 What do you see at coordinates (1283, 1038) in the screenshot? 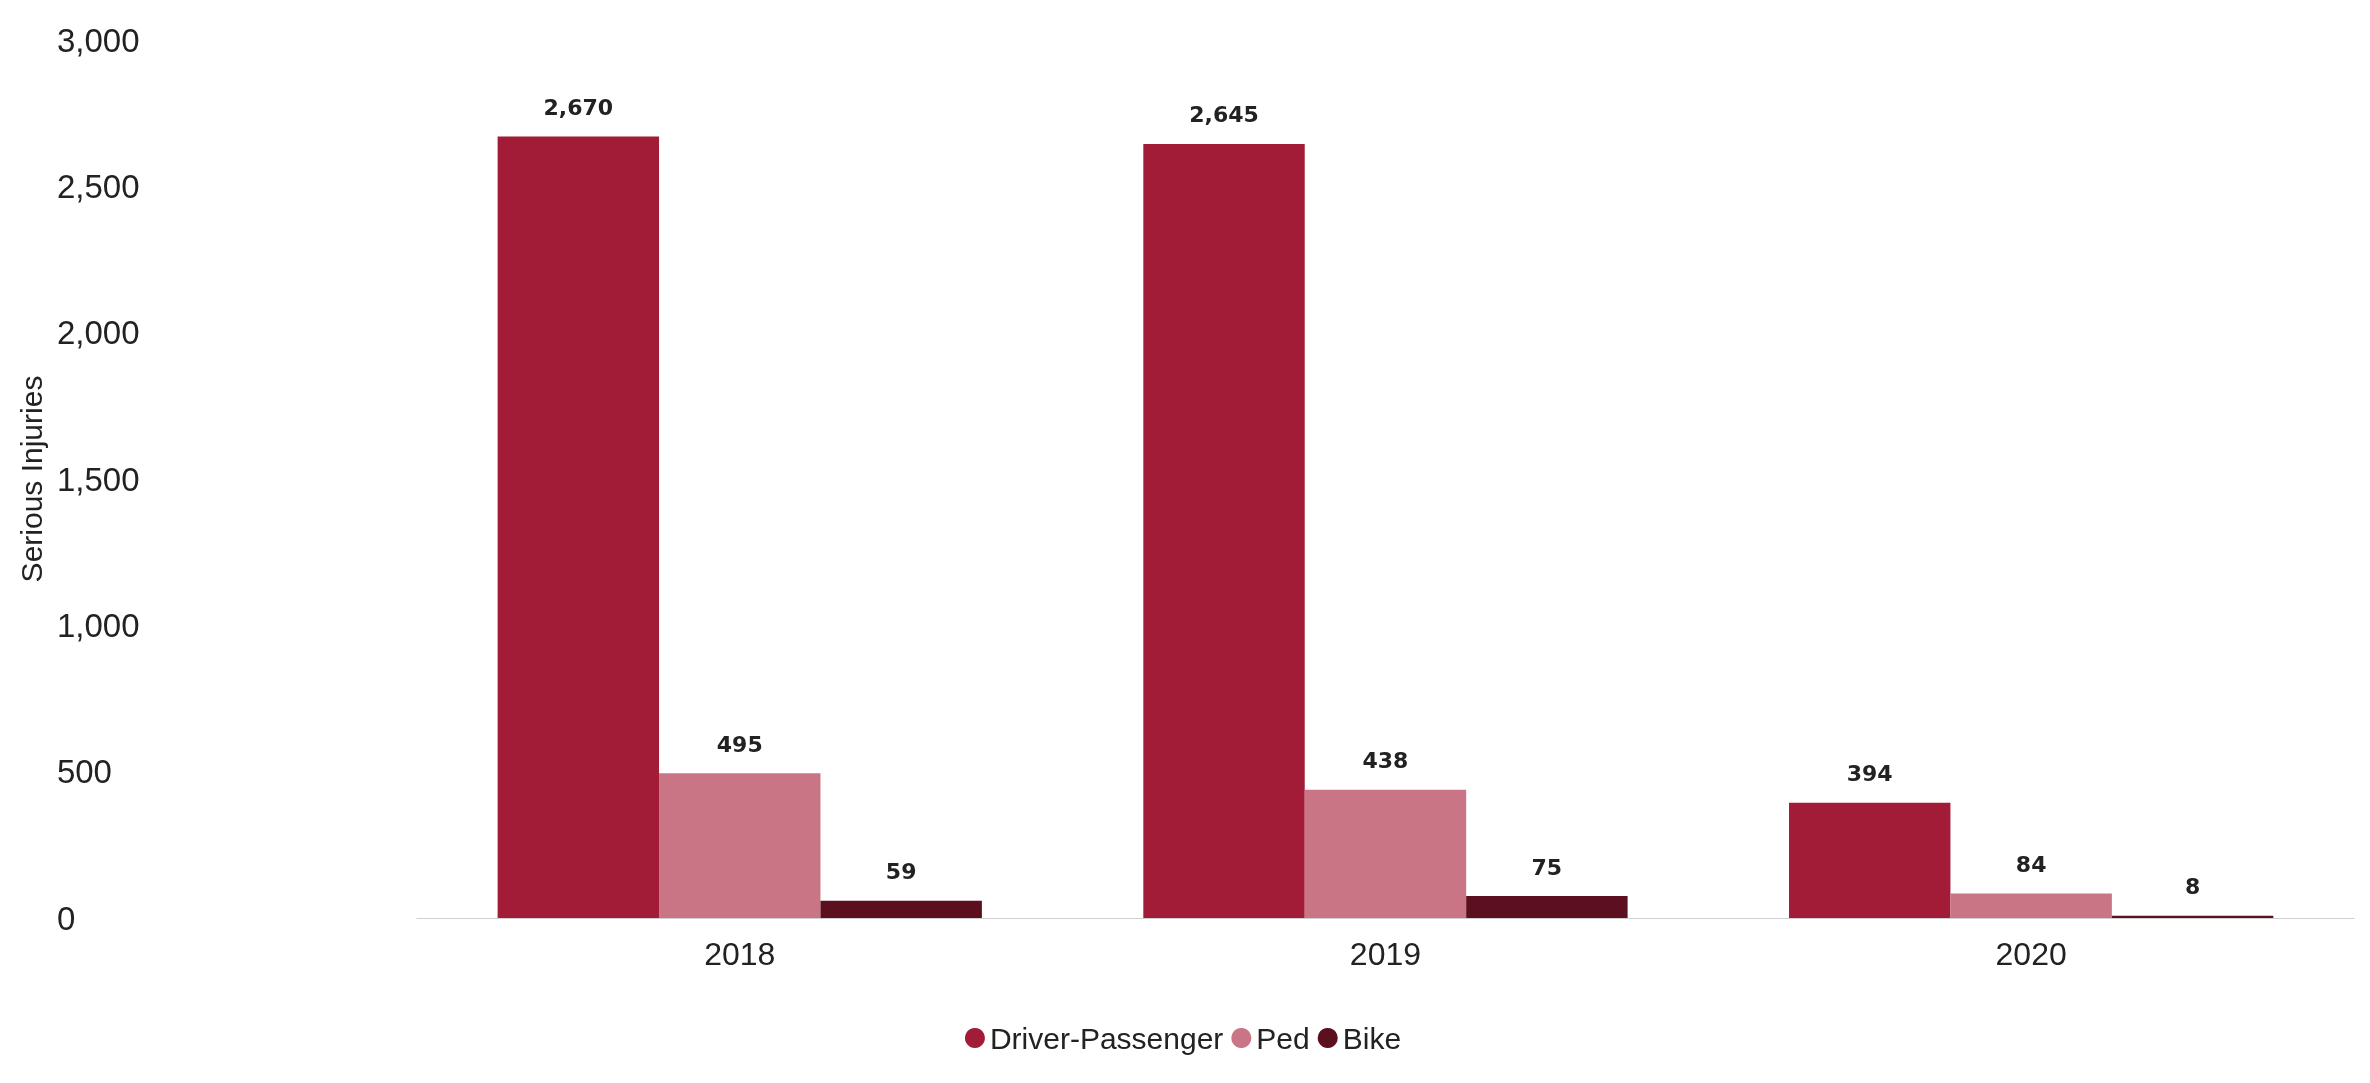
I see `legend-label: Ped` at bounding box center [1283, 1038].